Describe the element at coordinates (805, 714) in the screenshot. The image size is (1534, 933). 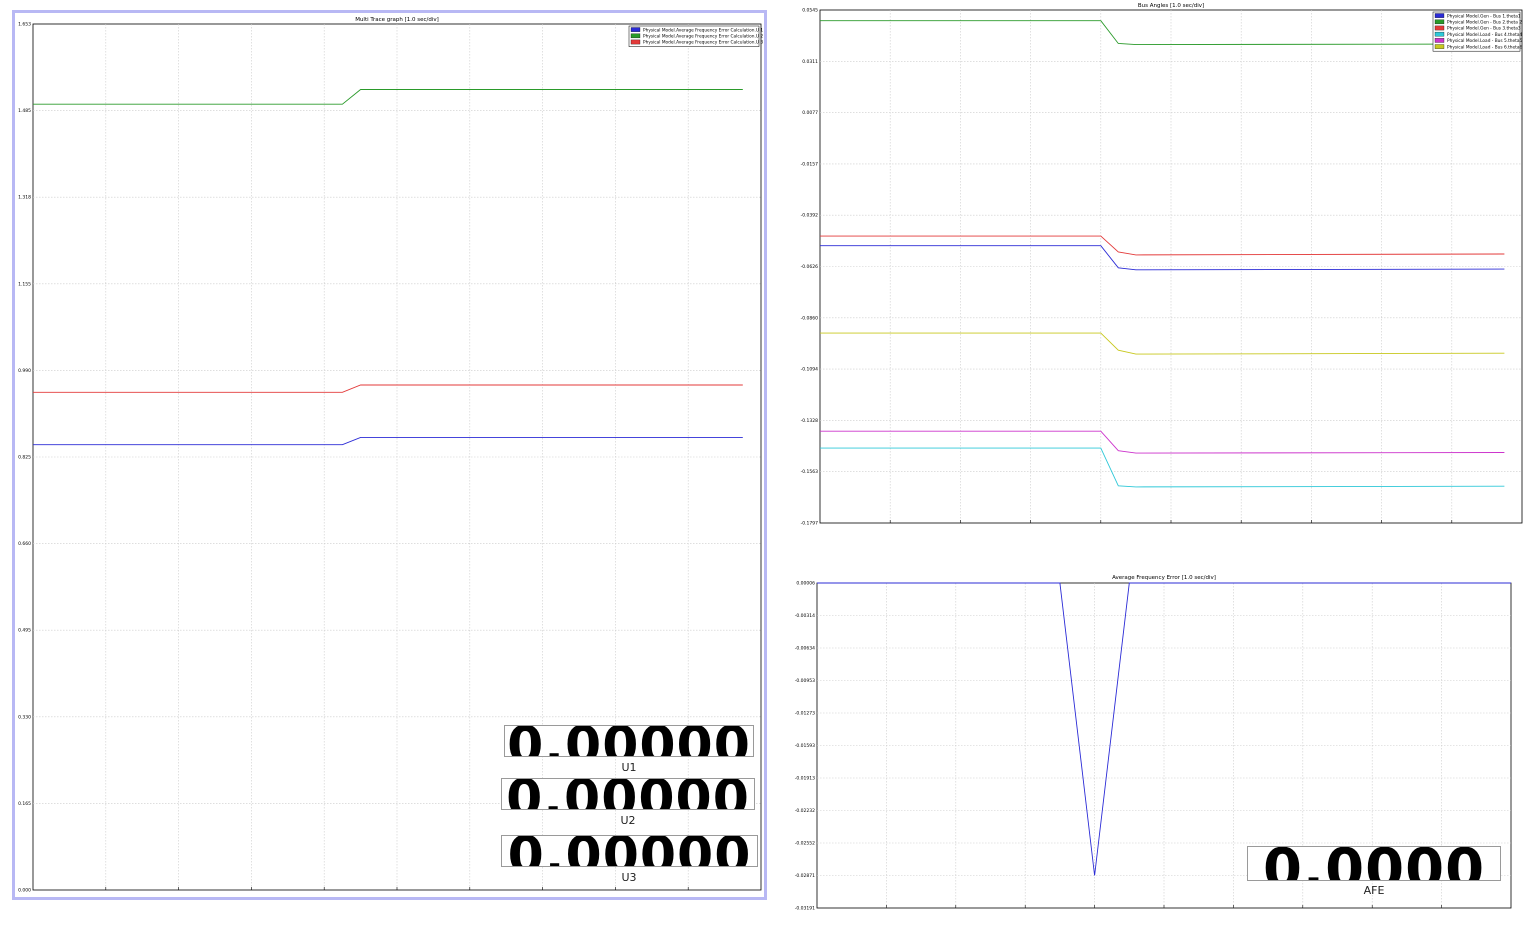
I see `y-tick-label: -0.01273` at that location.